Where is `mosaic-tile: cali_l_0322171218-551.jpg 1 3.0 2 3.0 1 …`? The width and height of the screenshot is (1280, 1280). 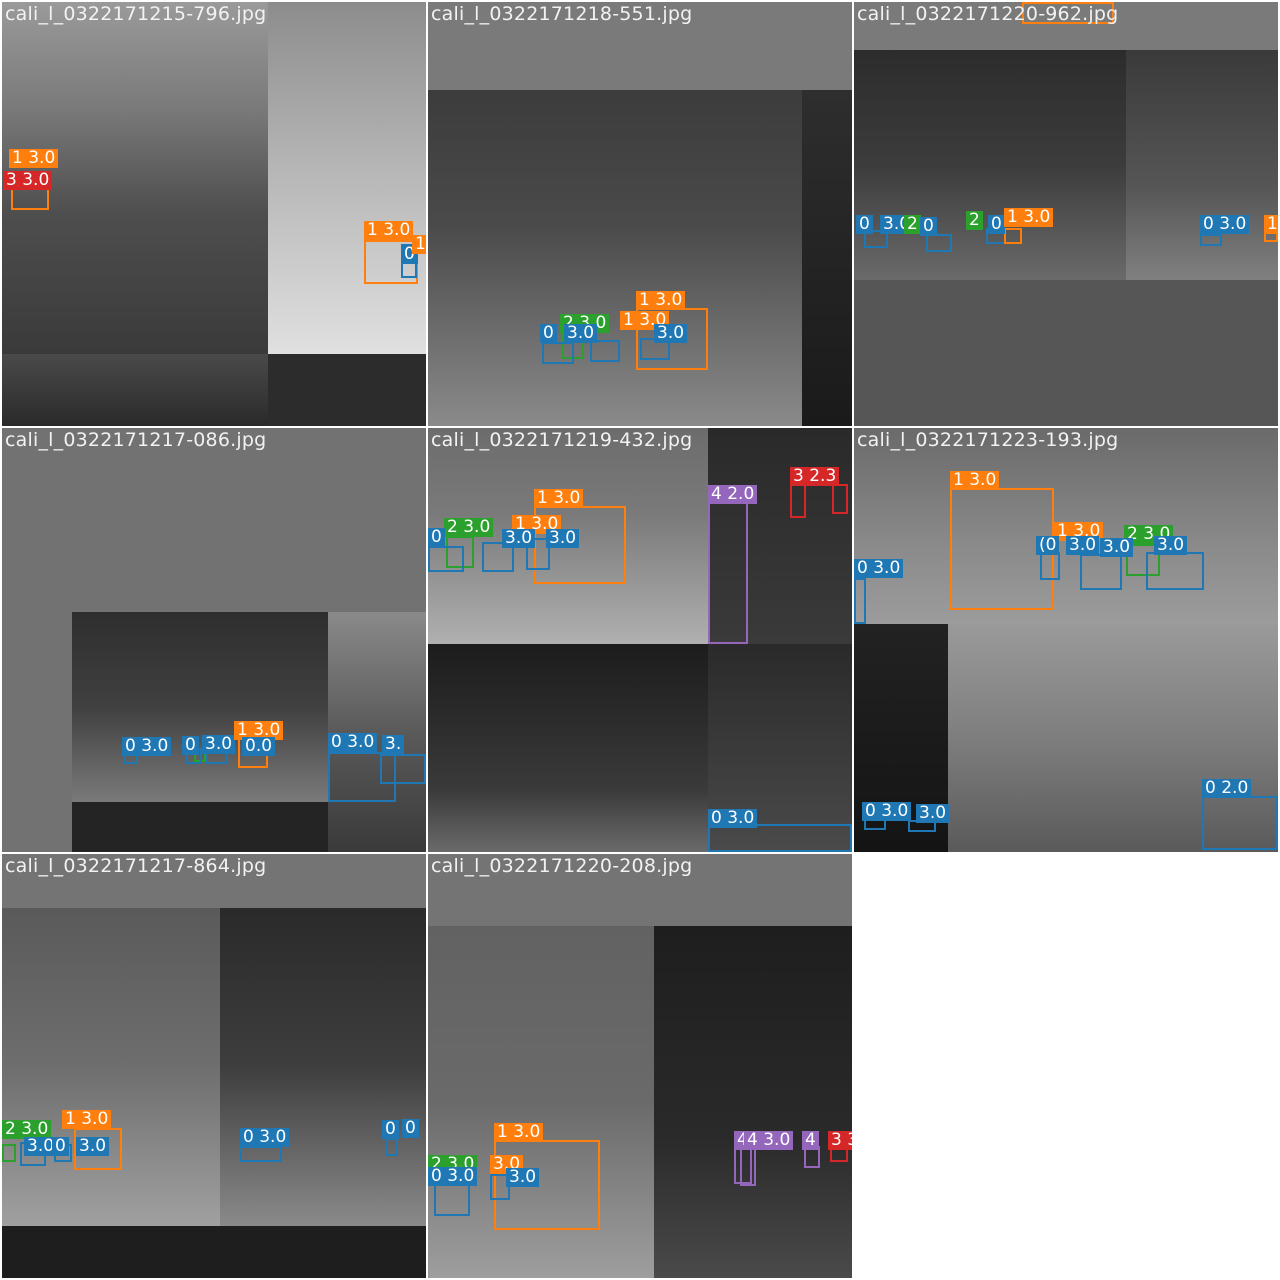 mosaic-tile: cali_l_0322171218-551.jpg 1 3.0 2 3.0 1 … is located at coordinates (640, 214).